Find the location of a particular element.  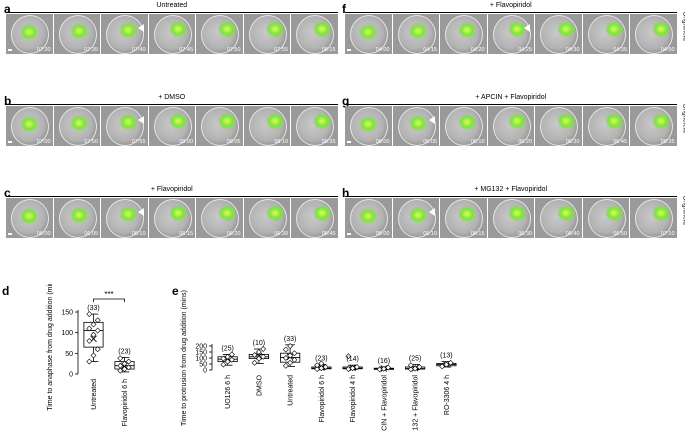

channel-label-brightfield: Brightfield is located at coordinates (683, 26).